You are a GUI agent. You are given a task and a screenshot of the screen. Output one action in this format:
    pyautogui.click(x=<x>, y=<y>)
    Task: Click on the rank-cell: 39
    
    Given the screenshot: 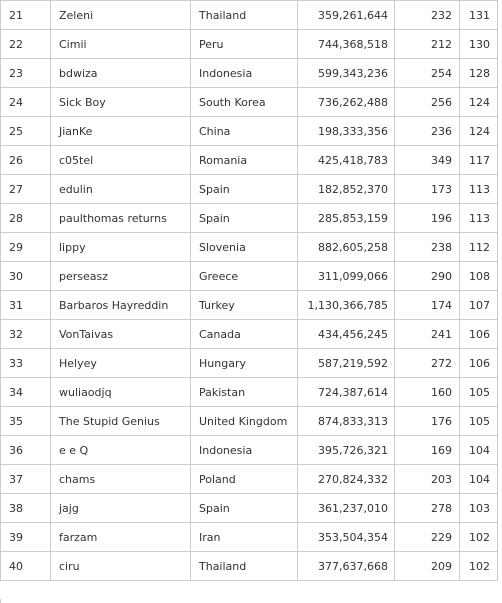 What is the action you would take?
    pyautogui.click(x=25, y=537)
    